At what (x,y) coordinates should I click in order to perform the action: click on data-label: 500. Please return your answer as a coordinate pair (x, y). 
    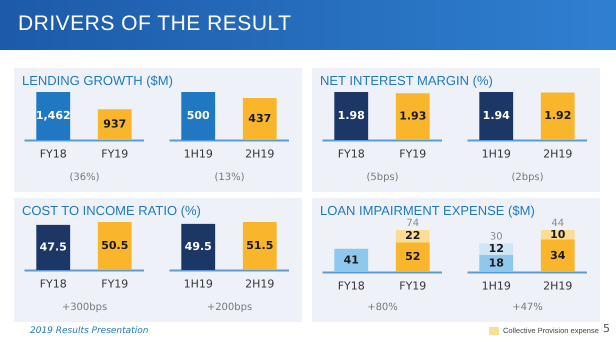
    Looking at the image, I should click on (198, 115).